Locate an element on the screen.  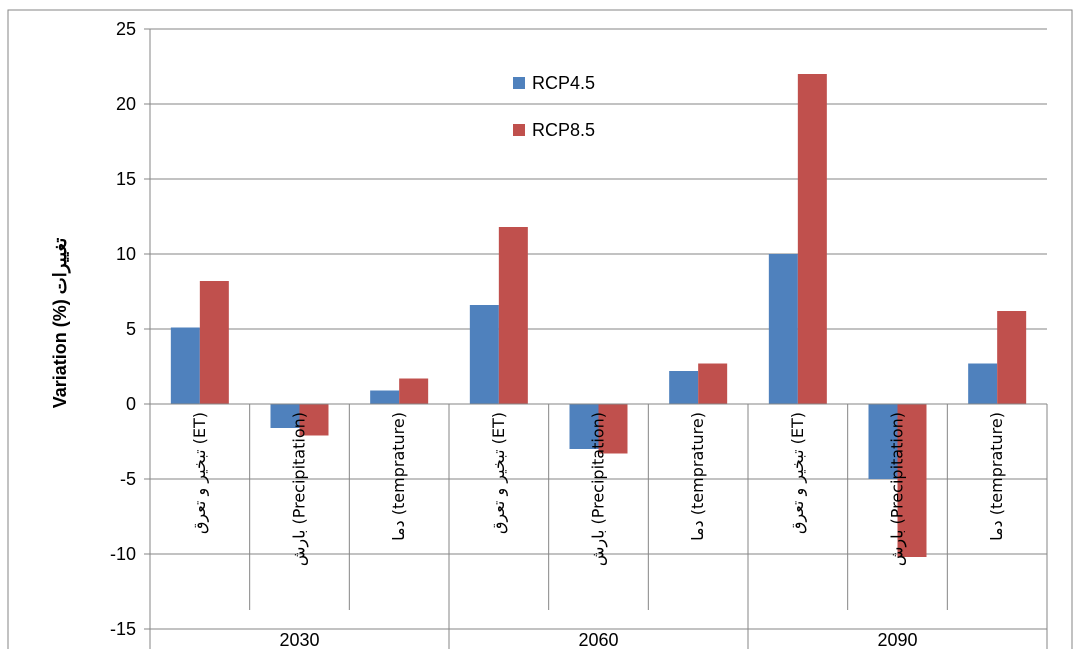
y-axis-title: Variation (%) تغییرات is located at coordinates (60, 323).